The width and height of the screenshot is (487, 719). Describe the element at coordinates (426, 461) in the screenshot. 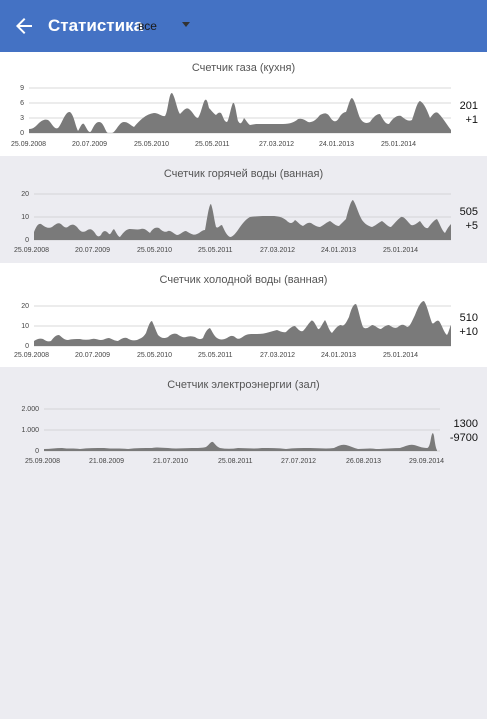

I see `x-tick-label: 29.09.2014` at that location.